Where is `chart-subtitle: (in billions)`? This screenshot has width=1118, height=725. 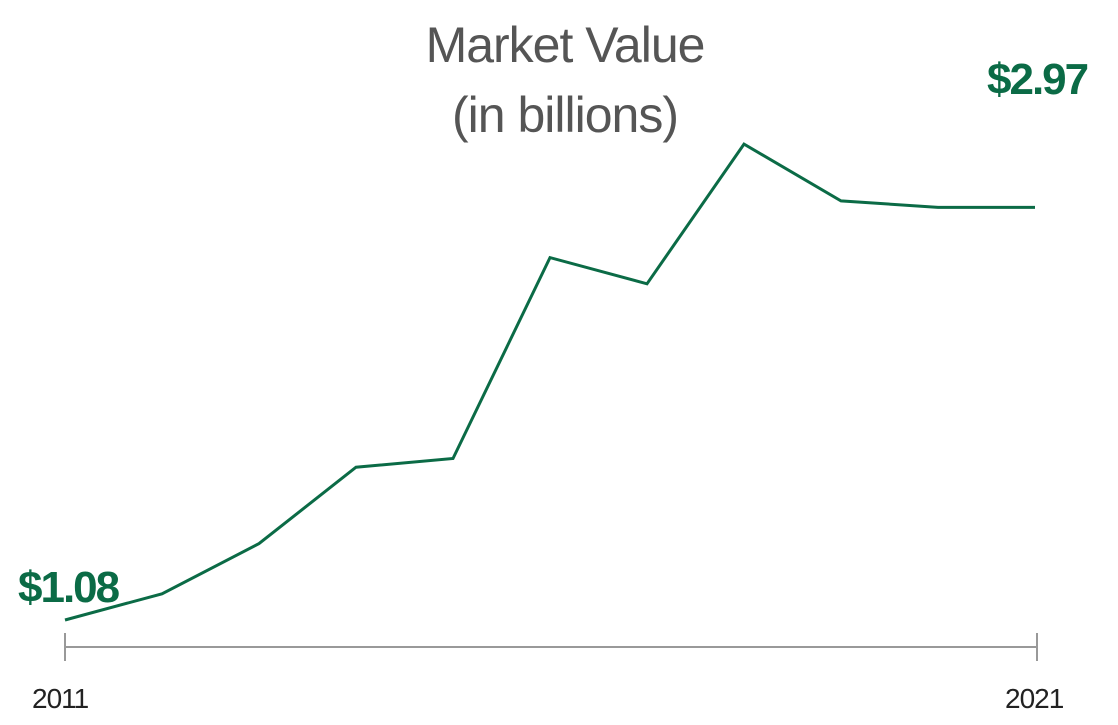
chart-subtitle: (in billions) is located at coordinates (565, 115).